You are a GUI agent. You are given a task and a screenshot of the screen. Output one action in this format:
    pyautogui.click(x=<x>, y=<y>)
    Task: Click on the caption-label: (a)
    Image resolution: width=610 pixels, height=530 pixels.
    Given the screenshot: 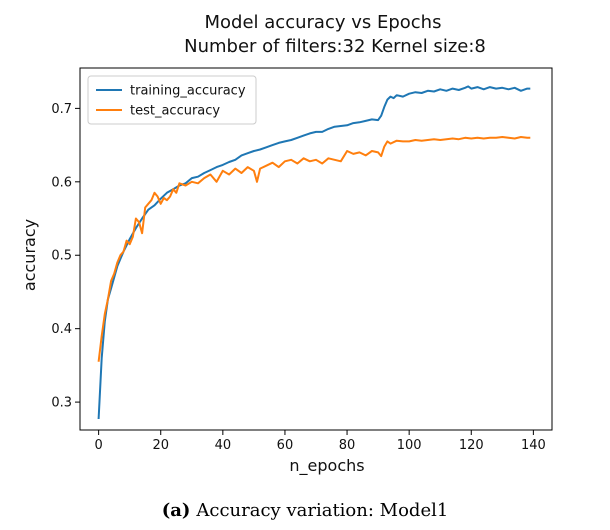 What is the action you would take?
    pyautogui.click(x=176, y=510)
    